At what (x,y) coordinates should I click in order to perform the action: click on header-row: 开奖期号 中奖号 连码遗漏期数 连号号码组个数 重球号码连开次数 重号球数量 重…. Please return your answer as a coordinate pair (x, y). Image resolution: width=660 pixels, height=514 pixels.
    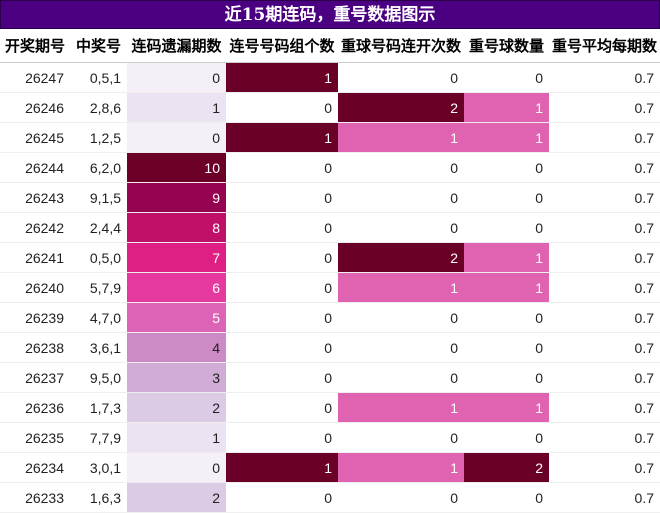
    Looking at the image, I should click on (330, 46).